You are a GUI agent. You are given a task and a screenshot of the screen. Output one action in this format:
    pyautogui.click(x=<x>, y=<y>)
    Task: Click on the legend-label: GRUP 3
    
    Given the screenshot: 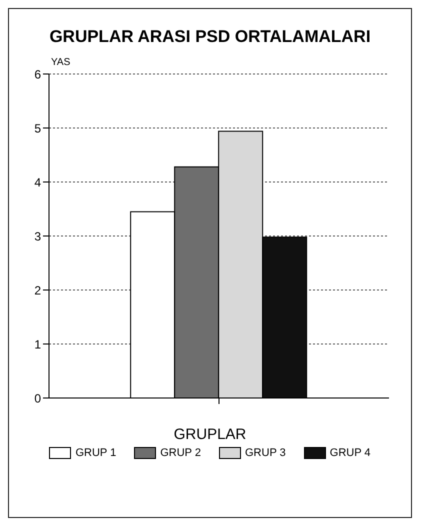 What is the action you would take?
    pyautogui.click(x=265, y=453)
    